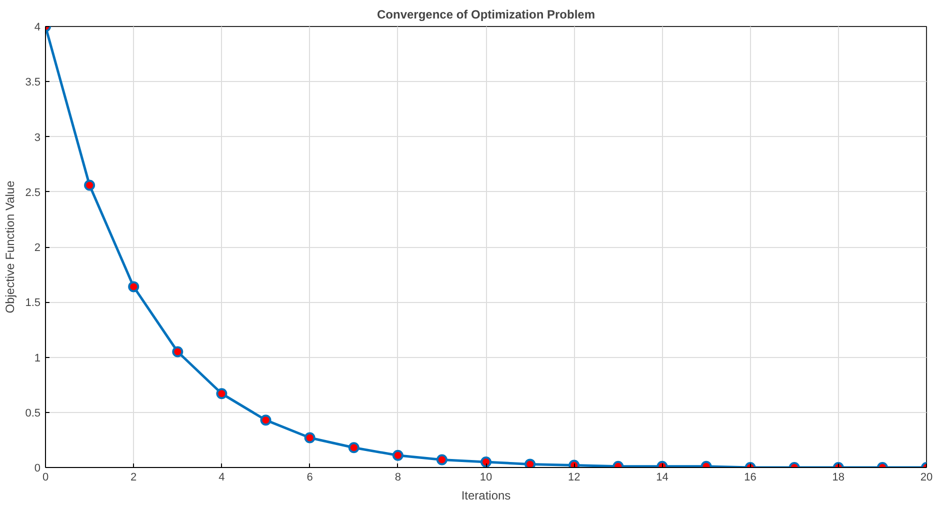  What do you see at coordinates (37, 28) in the screenshot?
I see `y-tick-label: 4` at bounding box center [37, 28].